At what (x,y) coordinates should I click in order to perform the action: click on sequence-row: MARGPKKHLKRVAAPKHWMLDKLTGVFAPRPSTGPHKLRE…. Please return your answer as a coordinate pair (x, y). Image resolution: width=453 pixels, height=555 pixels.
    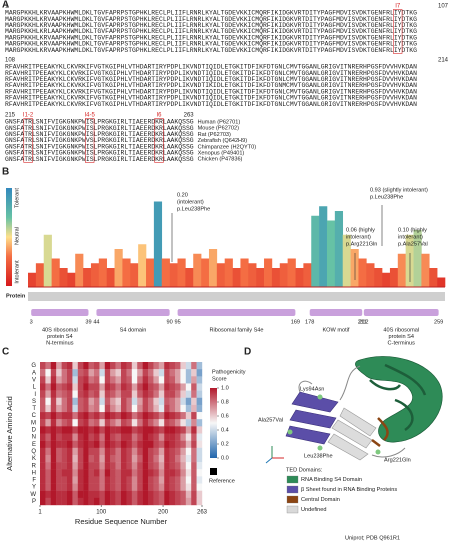
    Looking at the image, I should click on (211, 13).